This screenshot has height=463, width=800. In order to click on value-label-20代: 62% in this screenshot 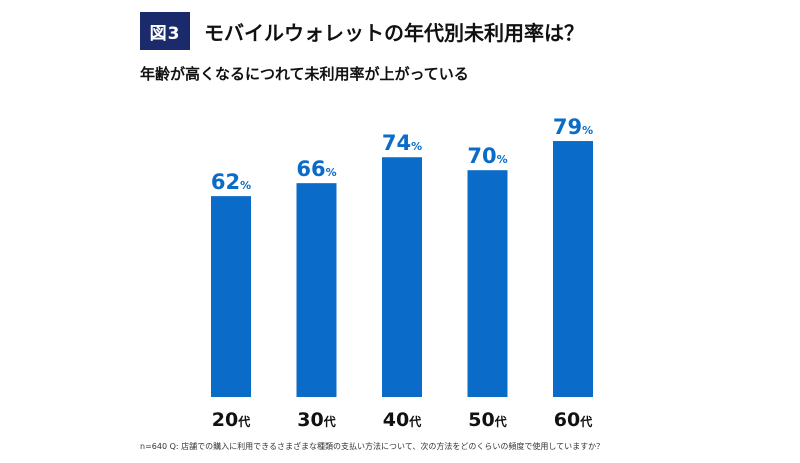, I will do `click(231, 182)`.